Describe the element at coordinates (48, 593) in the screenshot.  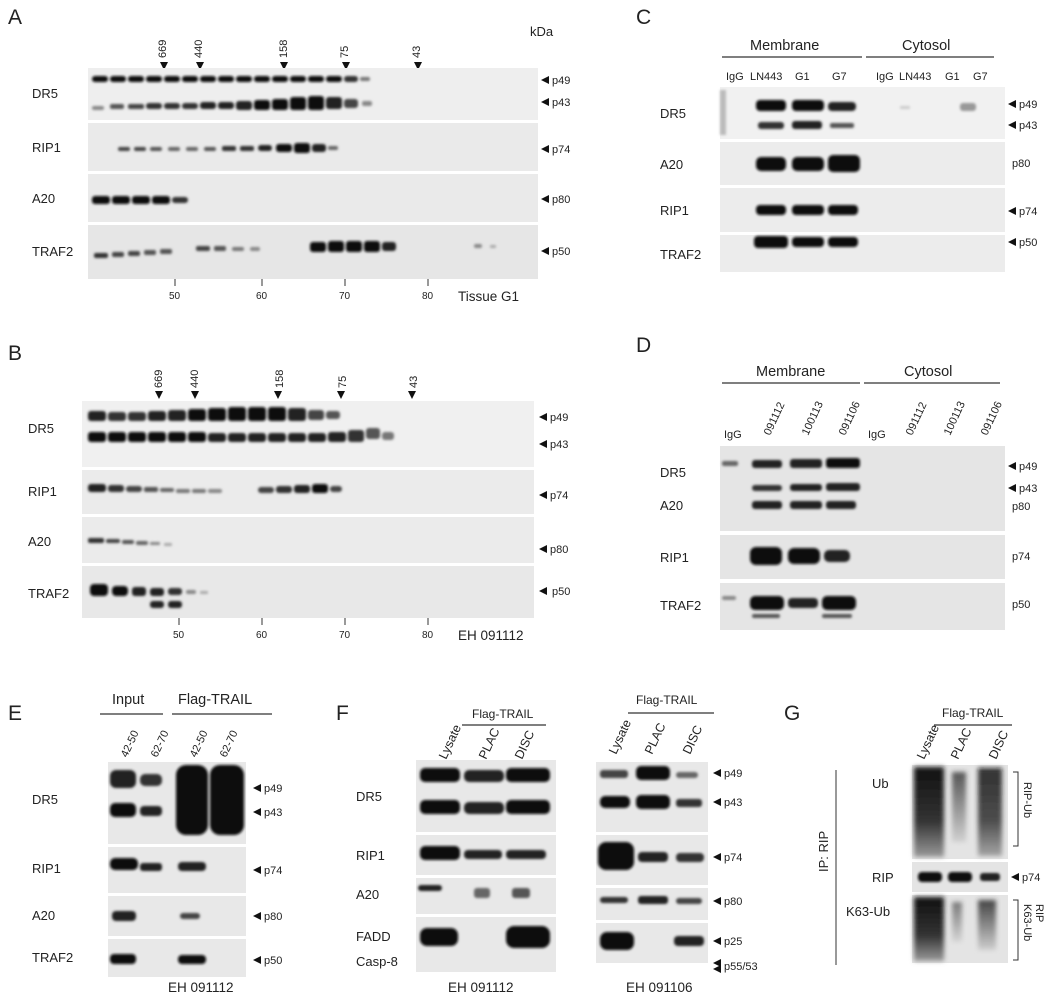
I see `row-label-traf2: TRAF2` at that location.